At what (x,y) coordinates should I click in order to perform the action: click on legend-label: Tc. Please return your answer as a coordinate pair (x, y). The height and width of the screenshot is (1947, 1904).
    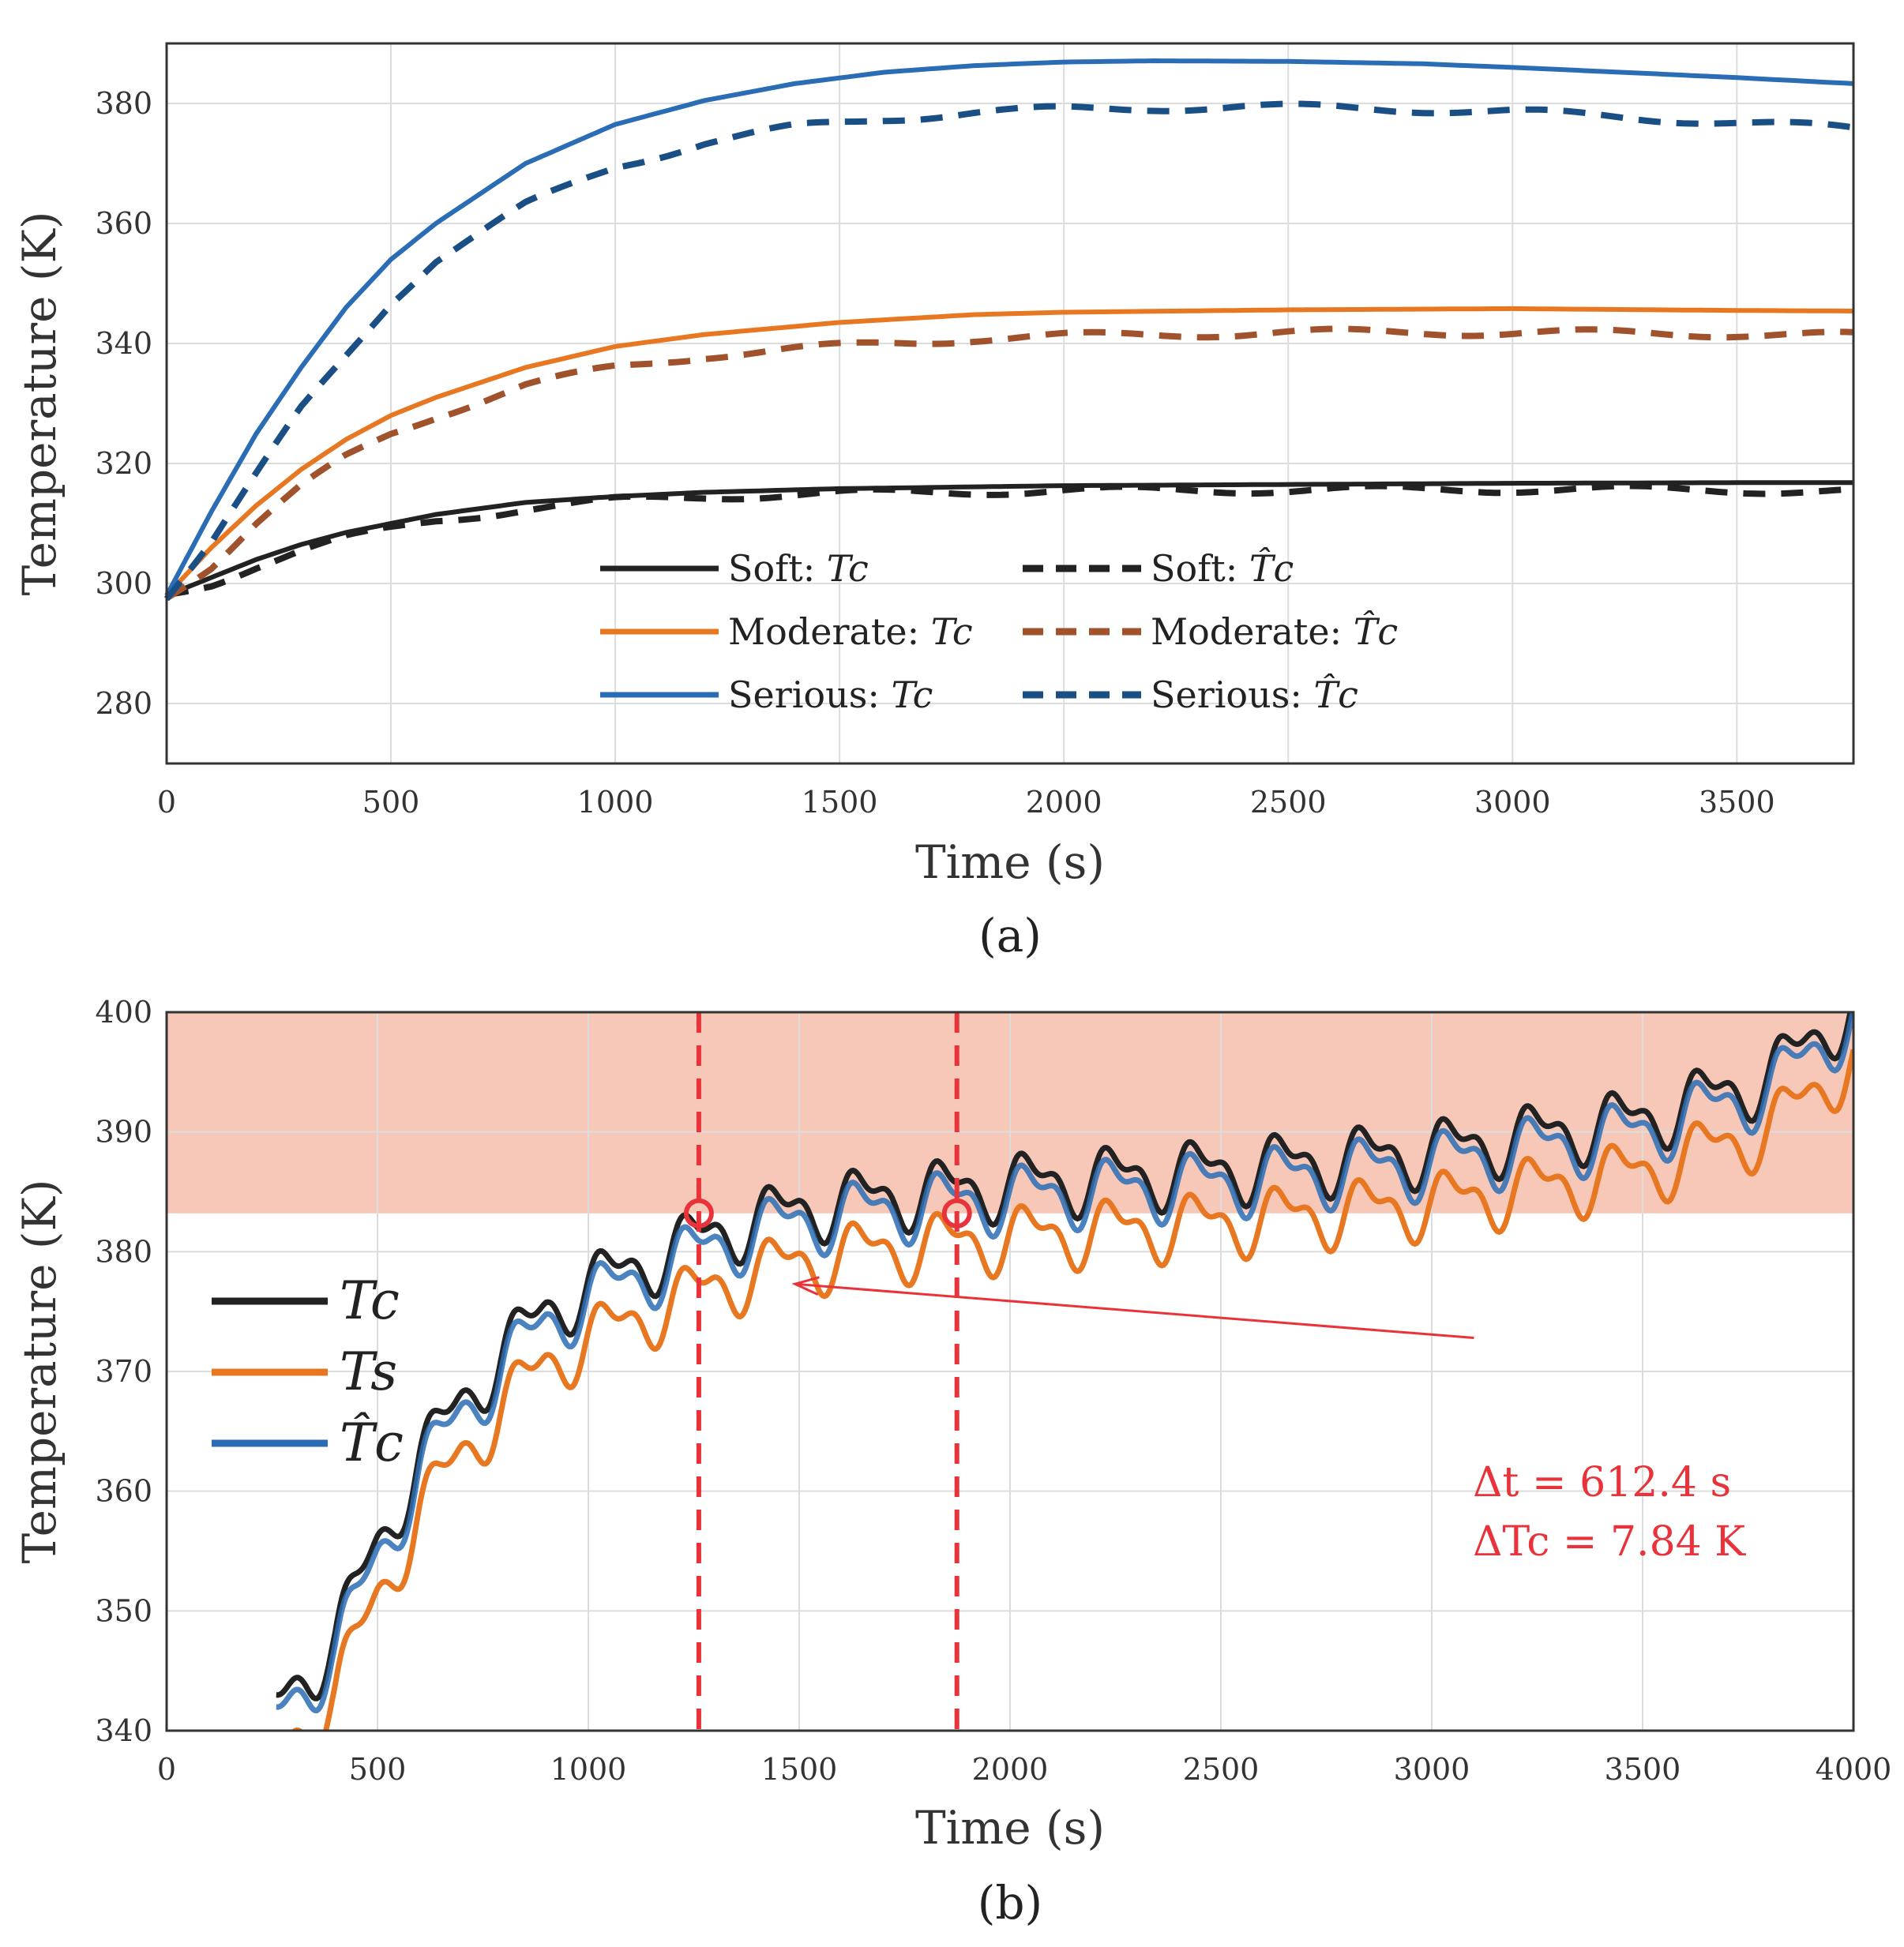
    Looking at the image, I should click on (370, 1300).